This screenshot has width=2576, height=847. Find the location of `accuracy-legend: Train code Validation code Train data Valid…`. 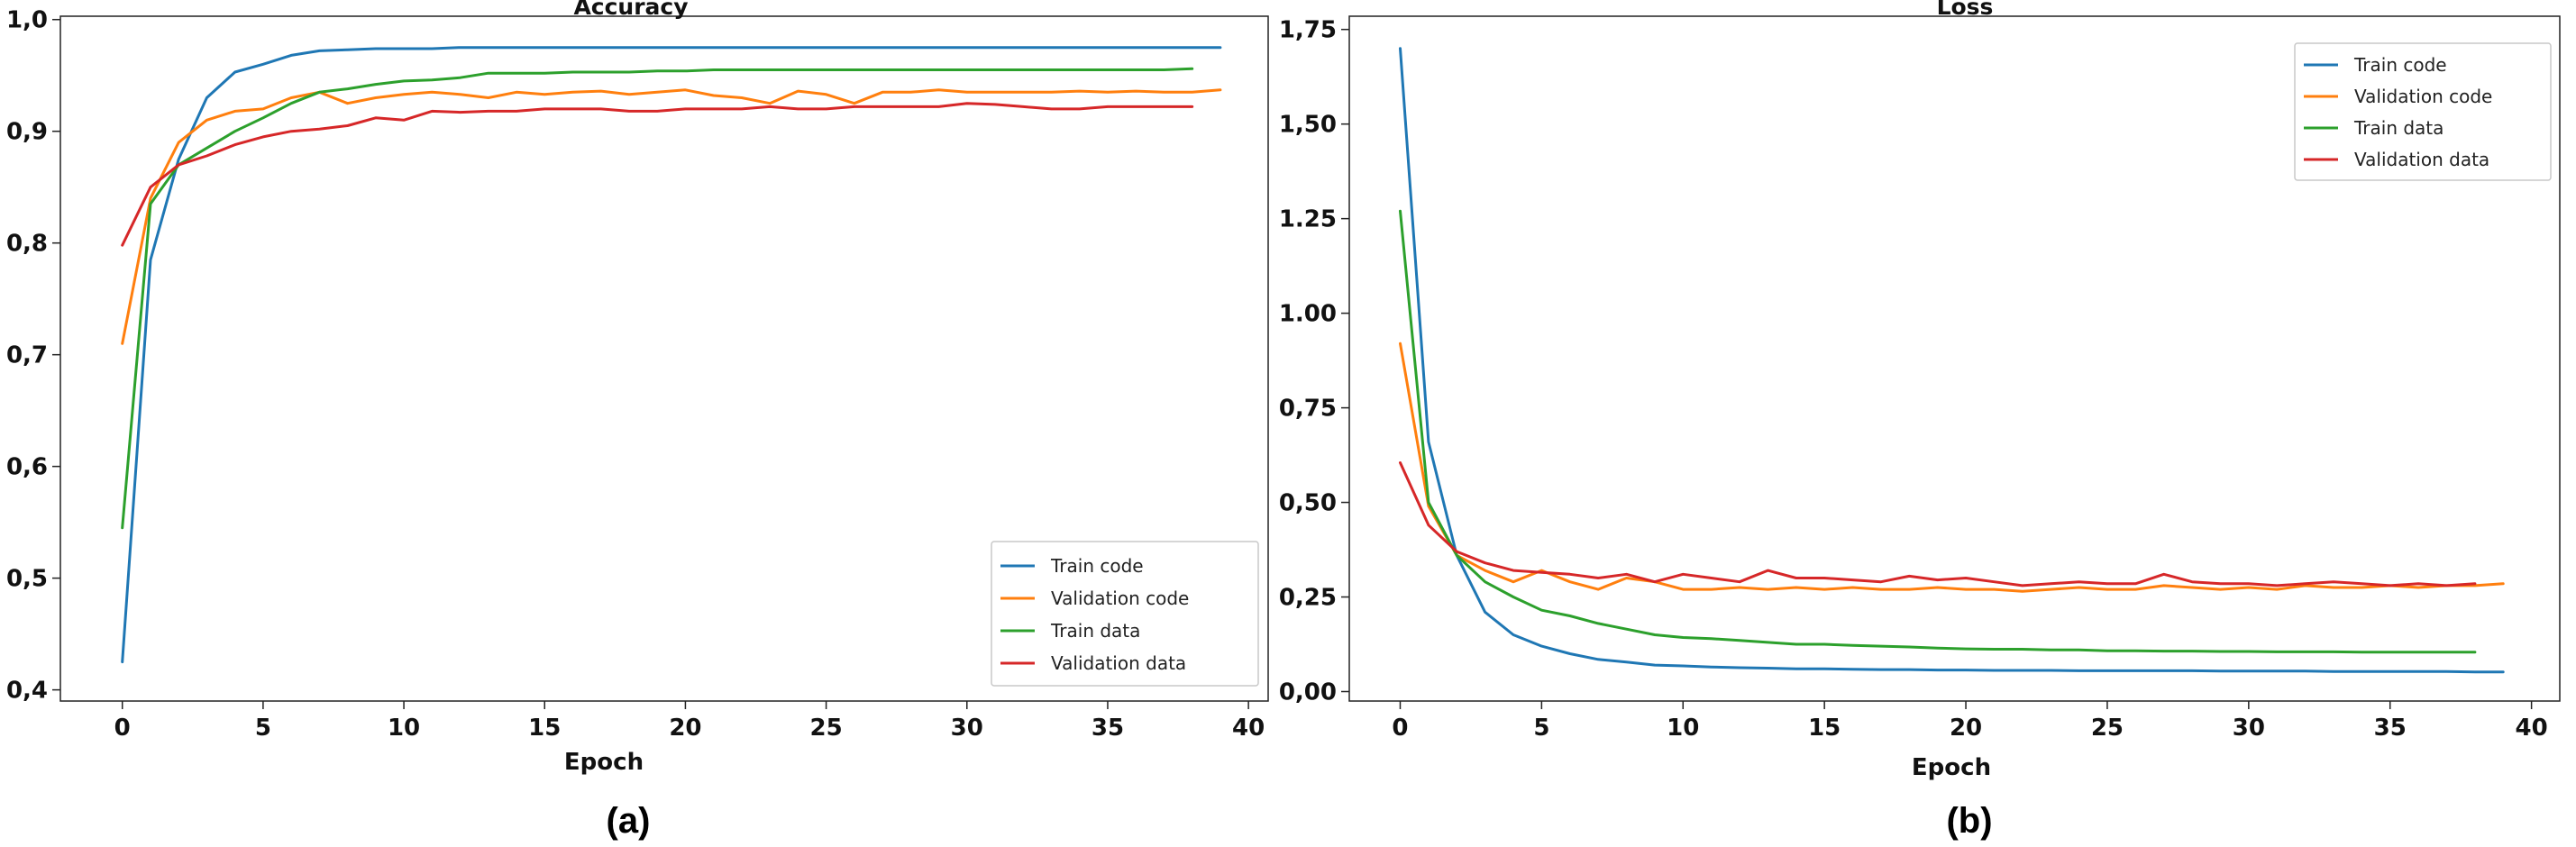

accuracy-legend: Train code Validation code Train data Valid… is located at coordinates (1125, 614).